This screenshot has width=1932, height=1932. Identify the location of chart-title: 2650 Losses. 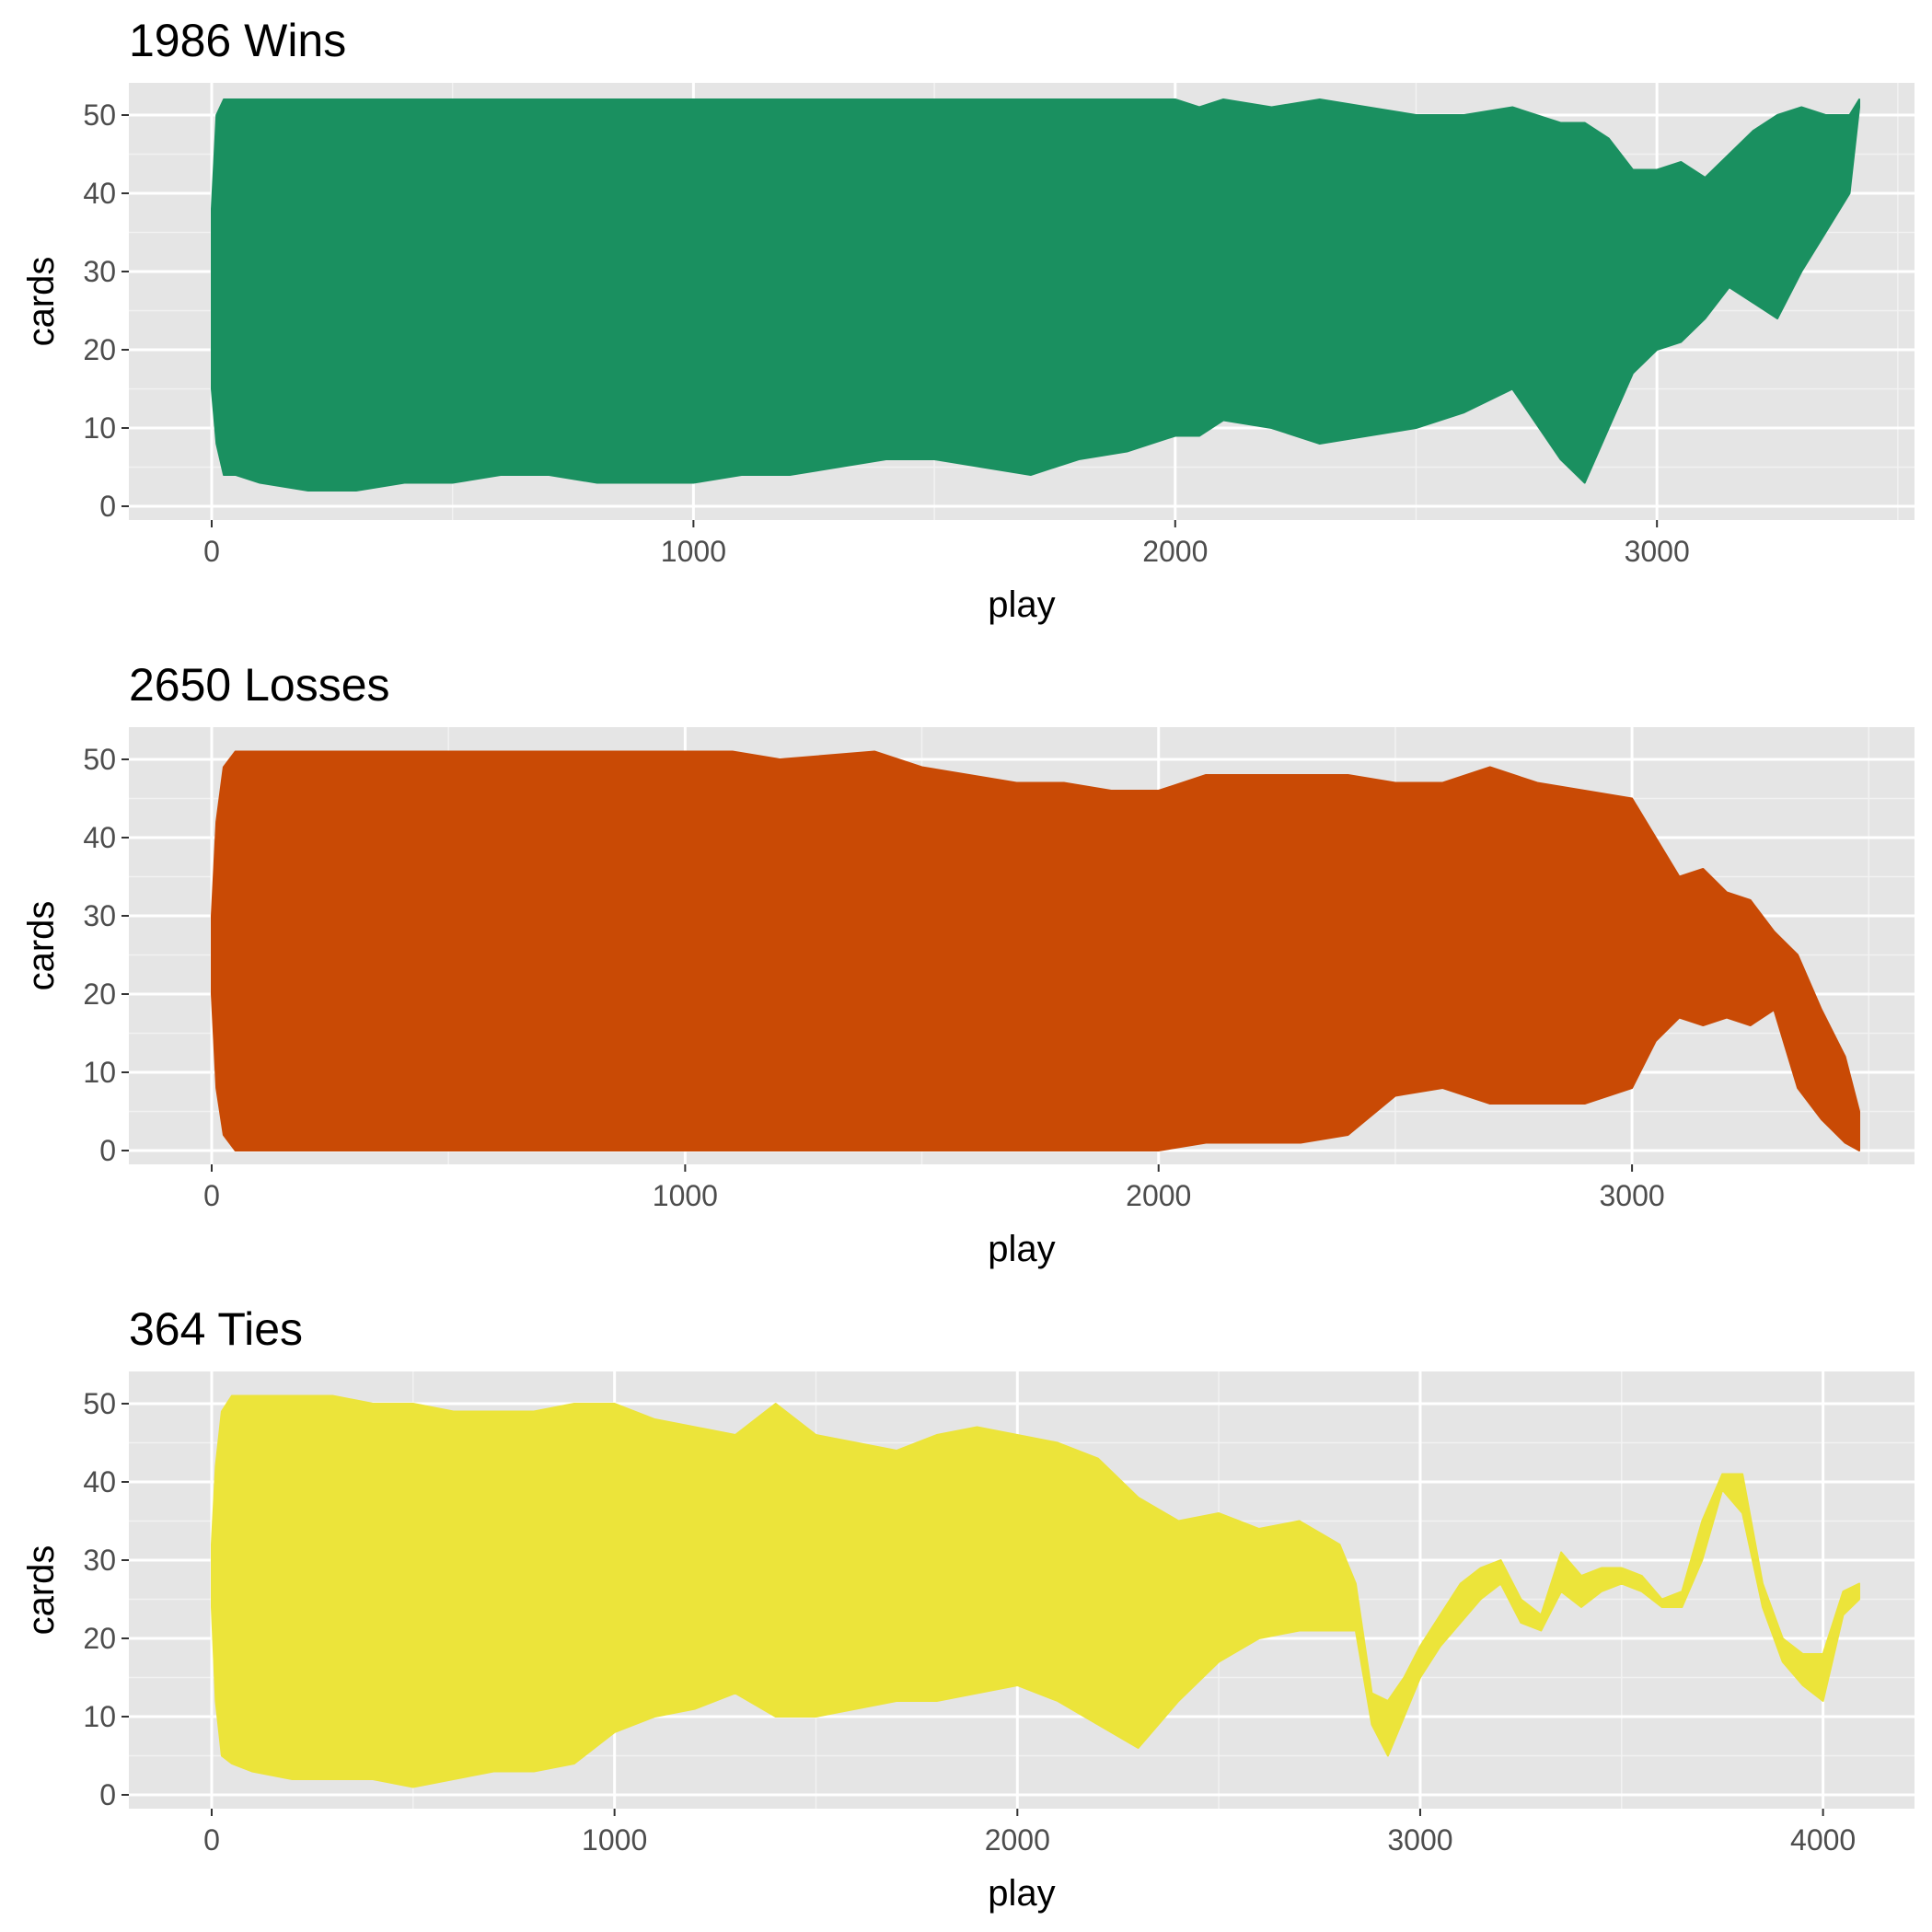
(260, 685).